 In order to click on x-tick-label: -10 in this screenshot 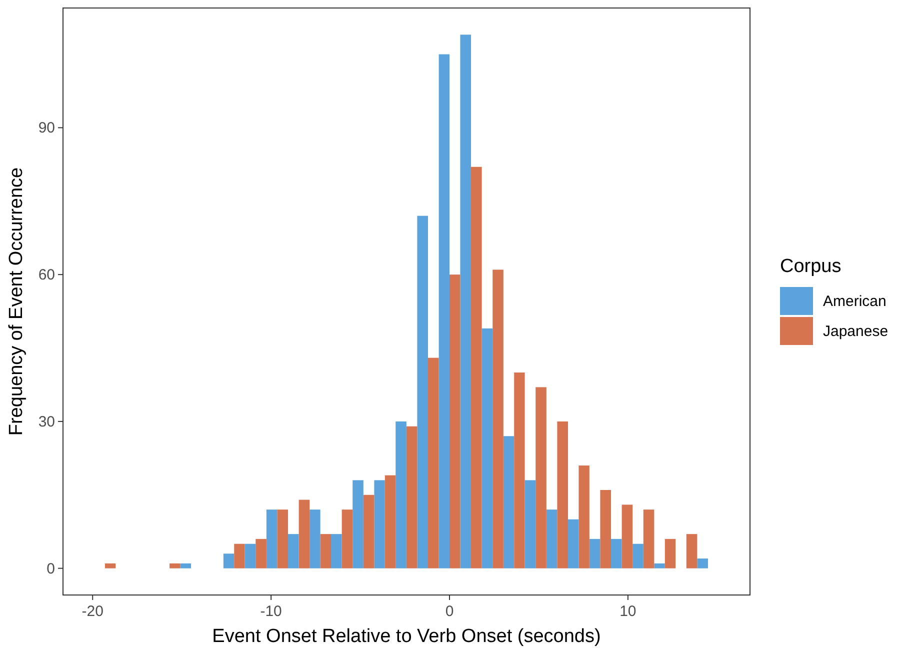, I will do `click(271, 611)`.